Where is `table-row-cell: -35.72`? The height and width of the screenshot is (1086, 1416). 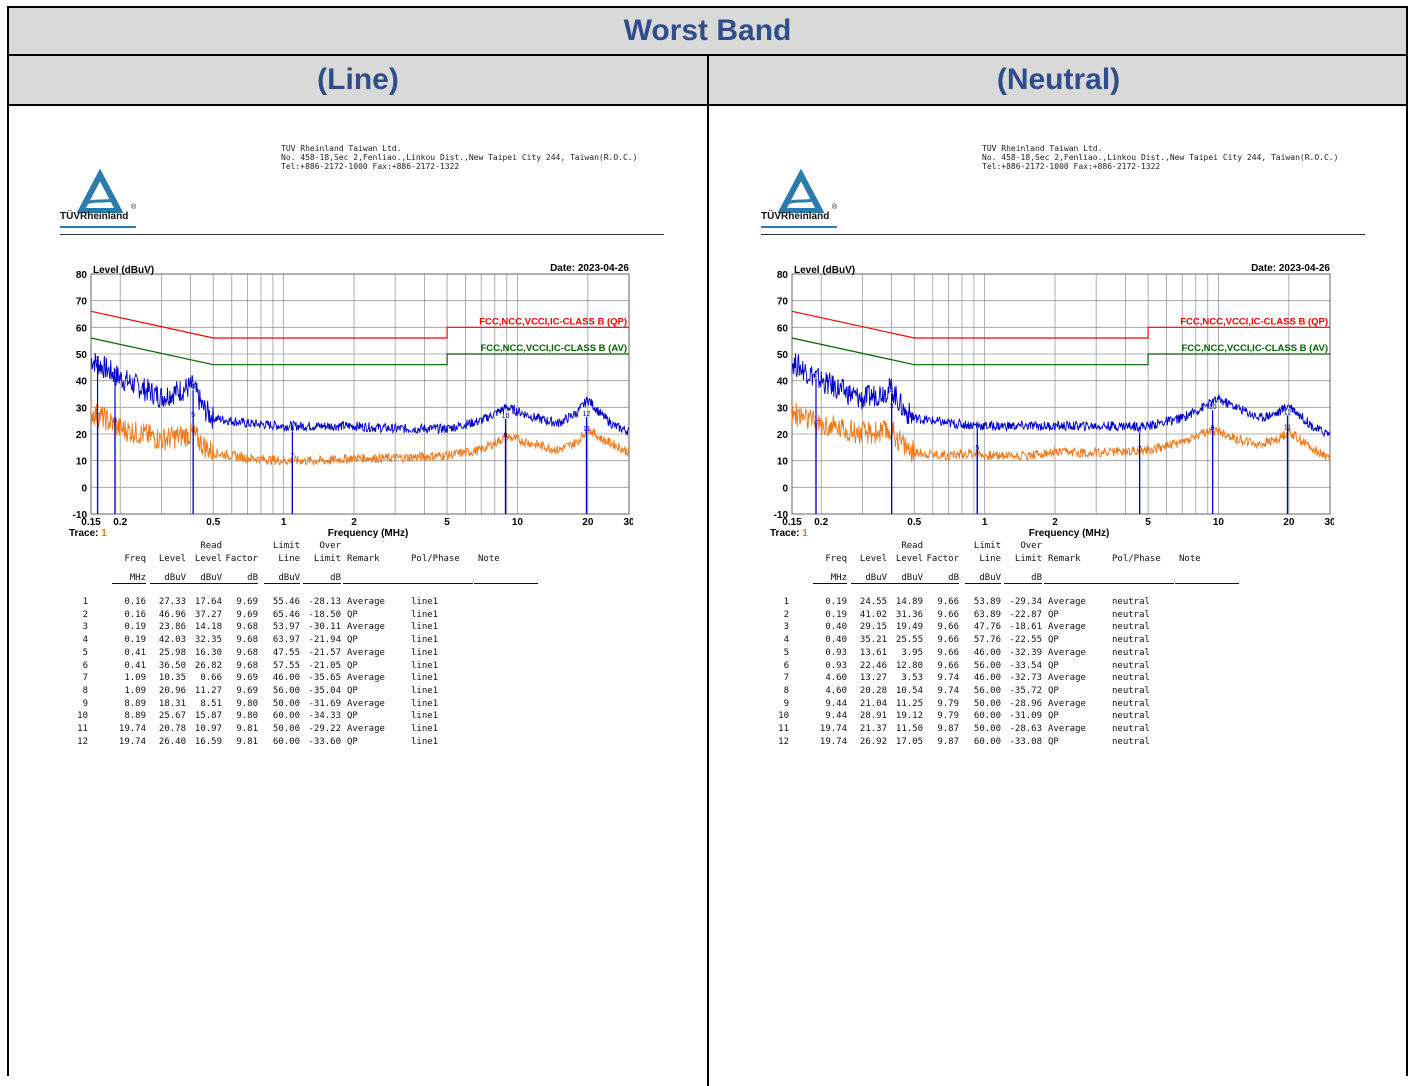 table-row-cell: -35.72 is located at coordinates (1025, 690).